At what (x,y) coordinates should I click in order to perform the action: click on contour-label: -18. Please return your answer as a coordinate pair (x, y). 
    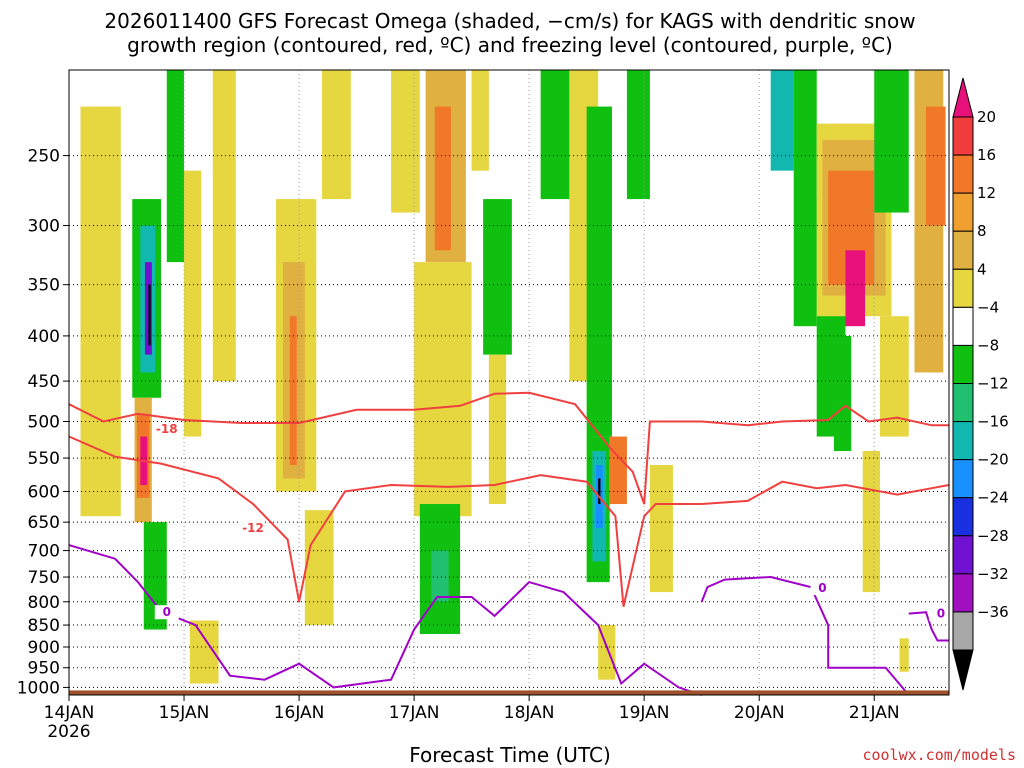
    Looking at the image, I should click on (167, 429).